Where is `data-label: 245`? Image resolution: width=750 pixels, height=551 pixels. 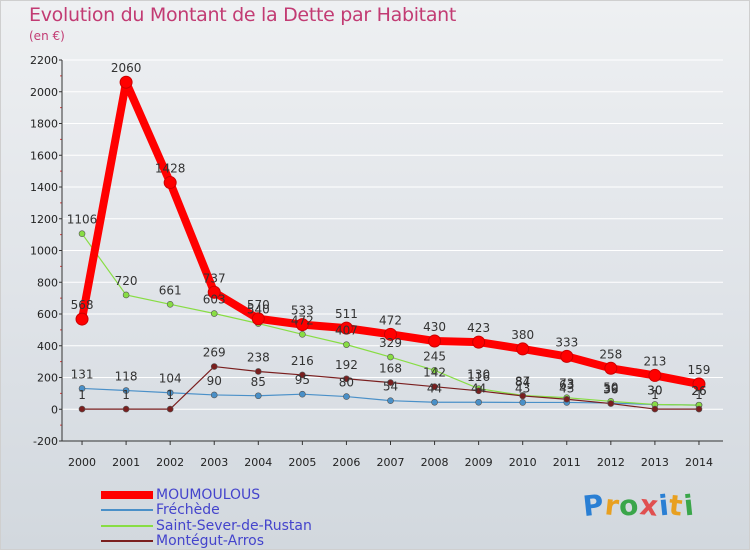 data-label: 245 is located at coordinates (434, 356).